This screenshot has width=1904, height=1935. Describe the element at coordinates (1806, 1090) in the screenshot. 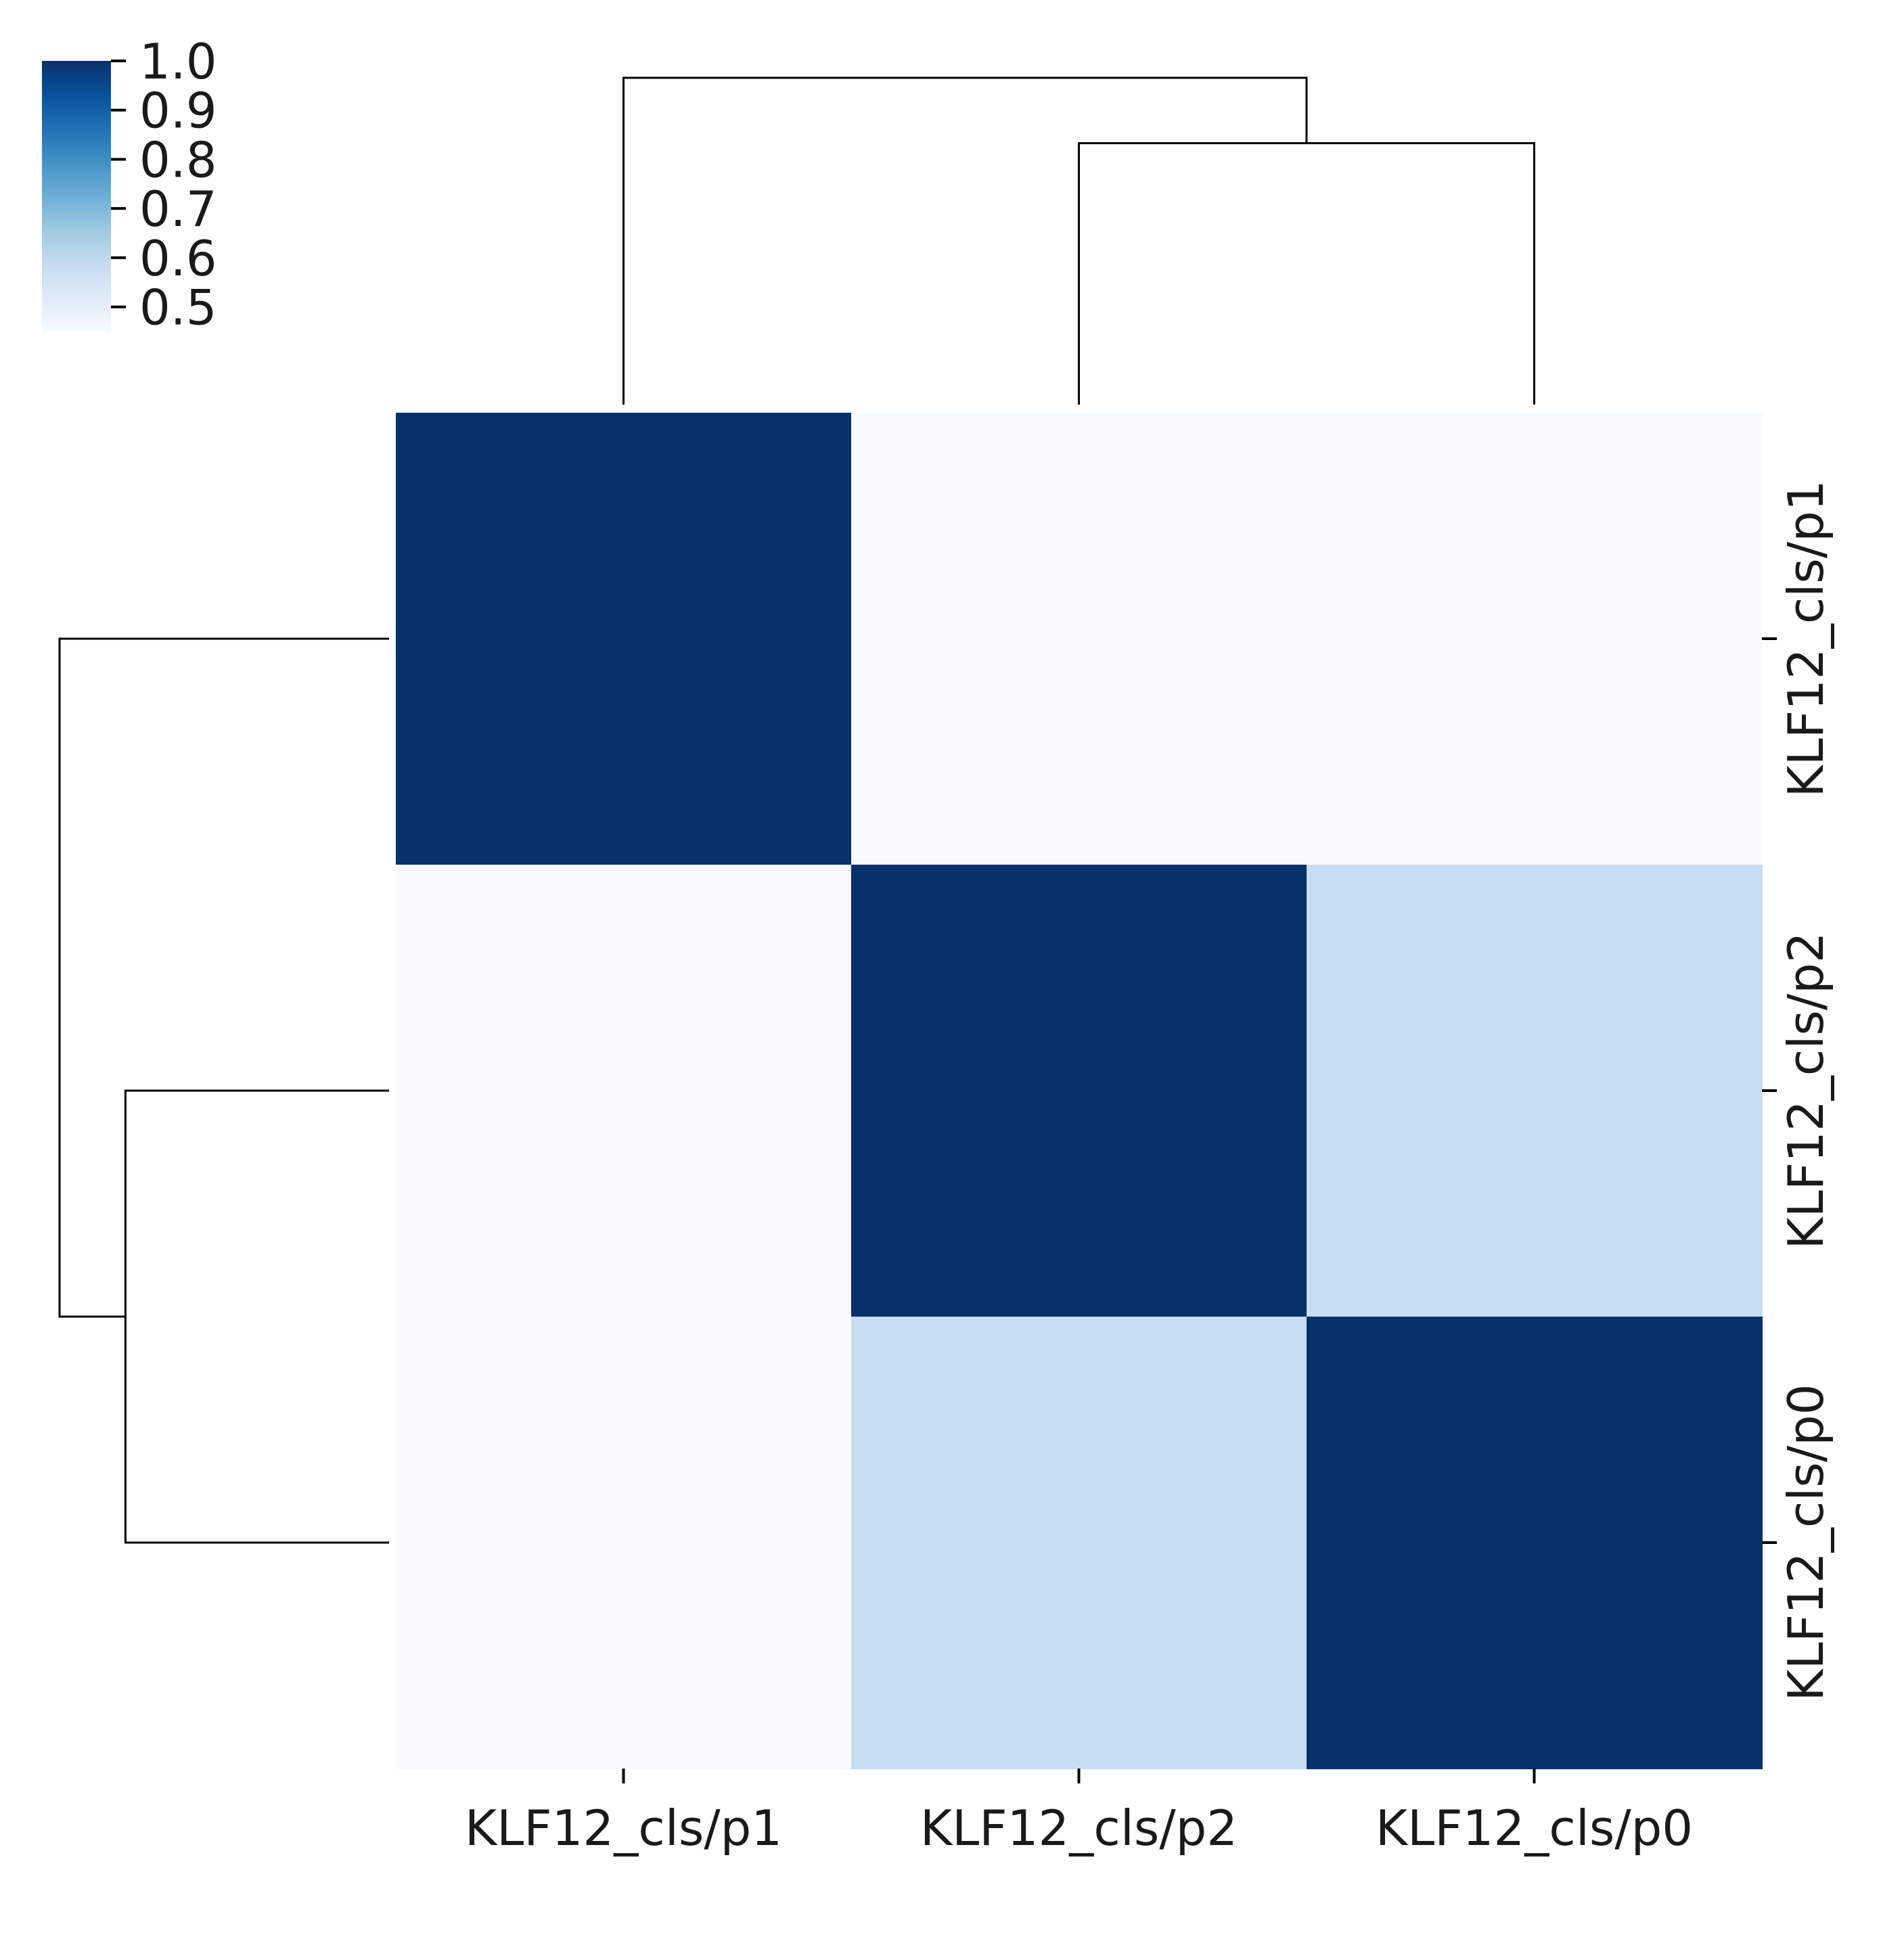

I see `y-tick-label: KLF12_cls/p2` at that location.